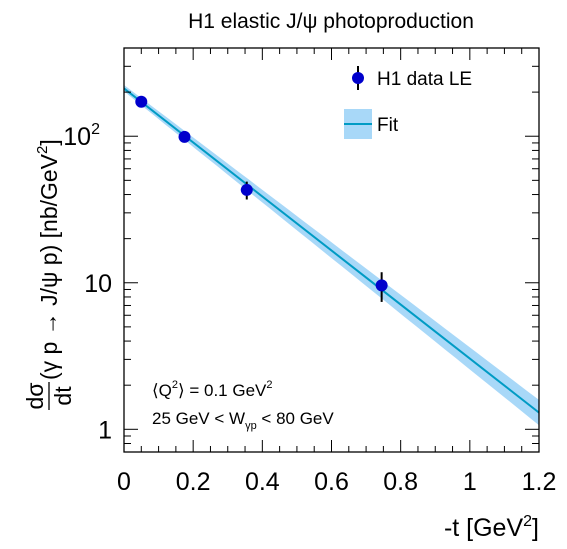 The height and width of the screenshot is (549, 567). What do you see at coordinates (424, 79) in the screenshot?
I see `legend-label-data: H1 data LE` at bounding box center [424, 79].